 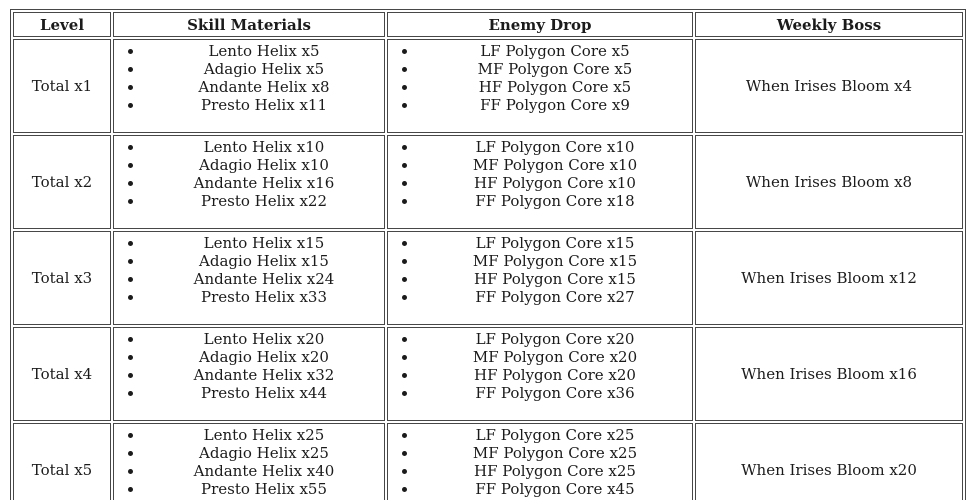 I want to click on list-item: Lento Helix x25, so click(x=264, y=435).